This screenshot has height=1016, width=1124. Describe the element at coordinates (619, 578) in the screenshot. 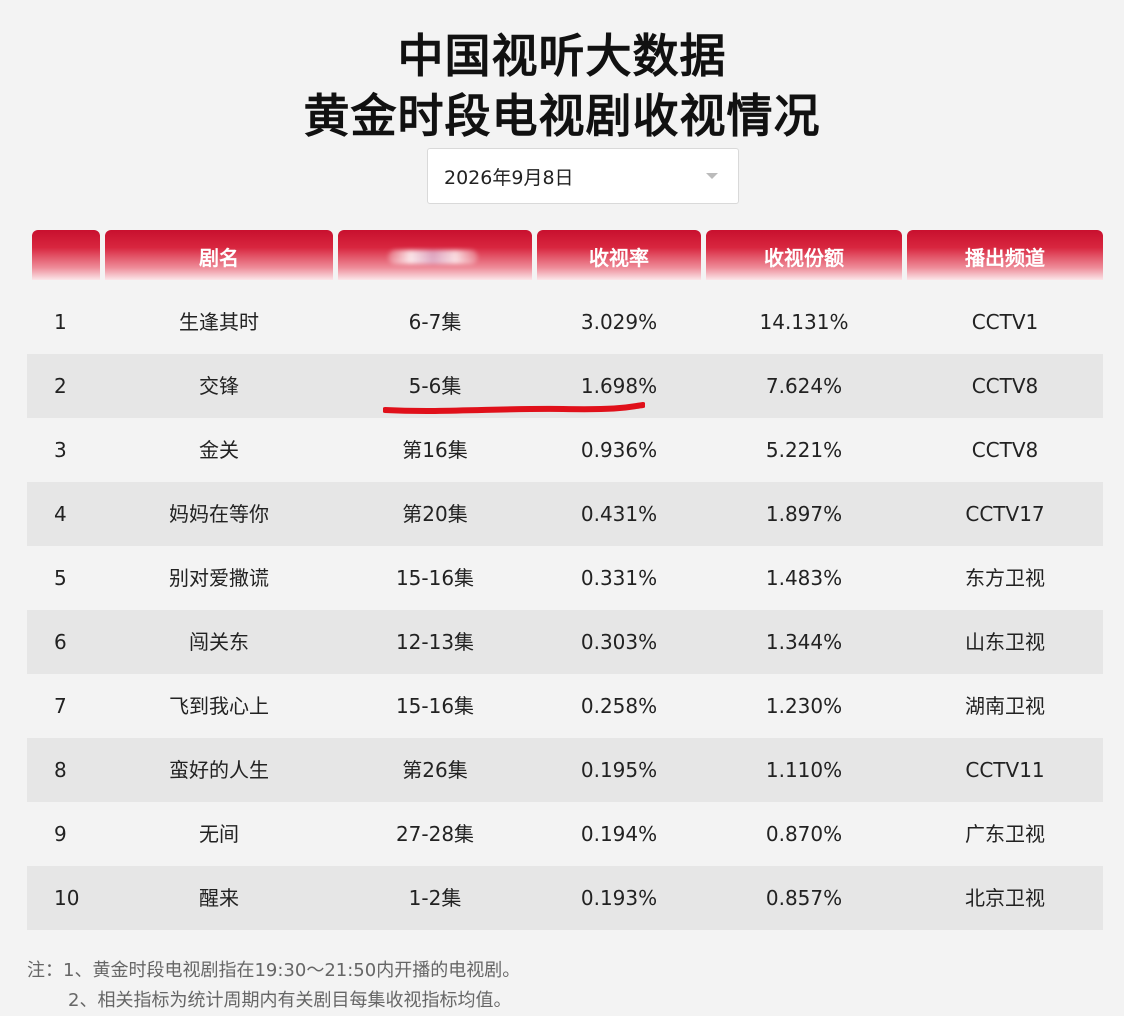

I see `cell-rating: 0.331%` at that location.